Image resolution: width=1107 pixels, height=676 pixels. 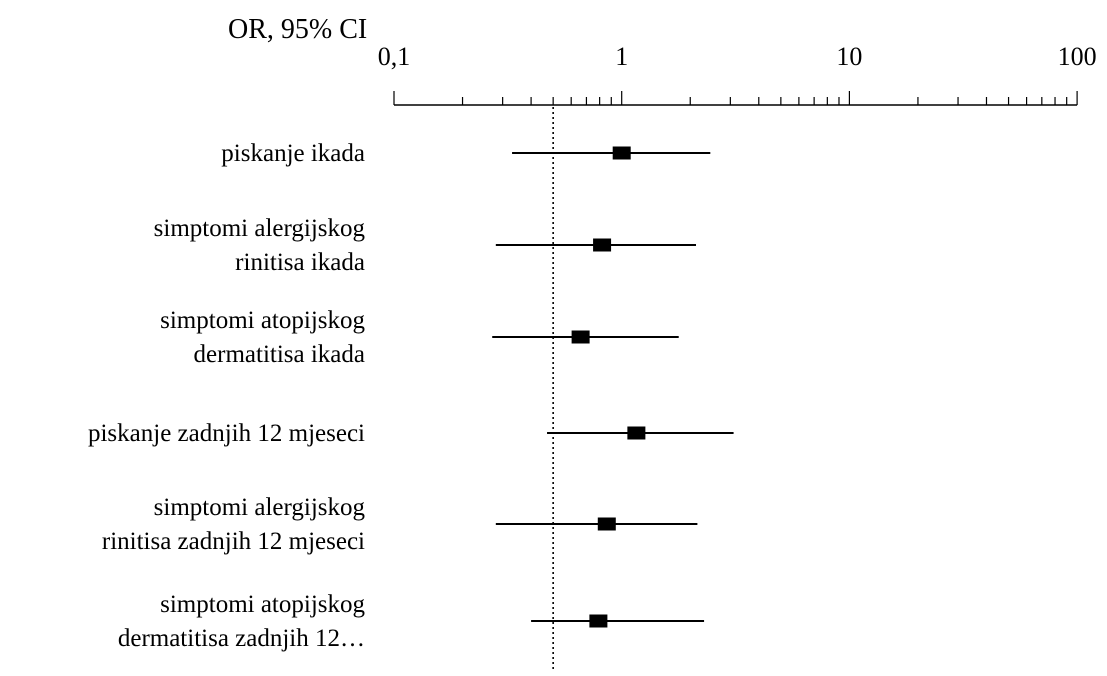 What do you see at coordinates (293, 153) in the screenshot?
I see `row-label: piskanje ikada` at bounding box center [293, 153].